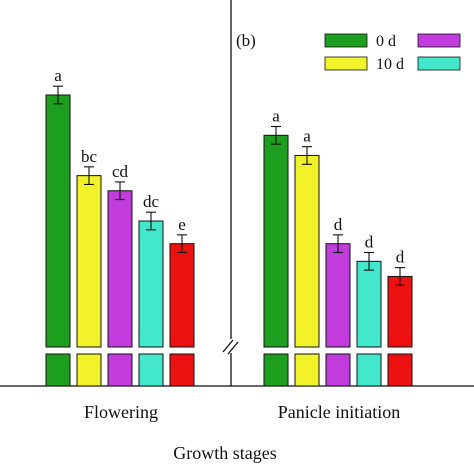  I want to click on legend: 0 d 10 d, so click(392, 53).